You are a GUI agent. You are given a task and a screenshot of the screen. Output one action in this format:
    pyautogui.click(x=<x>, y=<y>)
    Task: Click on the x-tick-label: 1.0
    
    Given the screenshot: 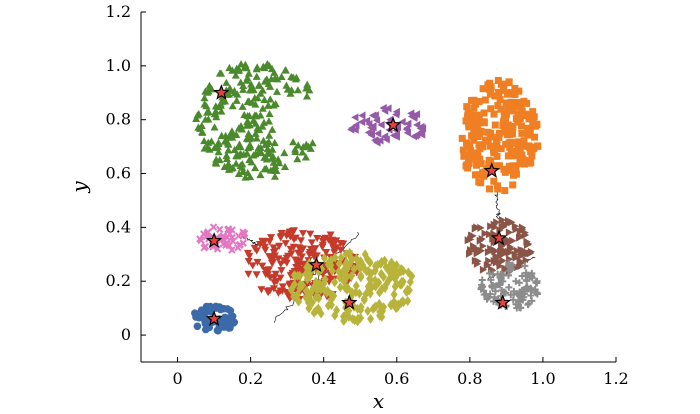 What is the action you would take?
    pyautogui.click(x=542, y=378)
    